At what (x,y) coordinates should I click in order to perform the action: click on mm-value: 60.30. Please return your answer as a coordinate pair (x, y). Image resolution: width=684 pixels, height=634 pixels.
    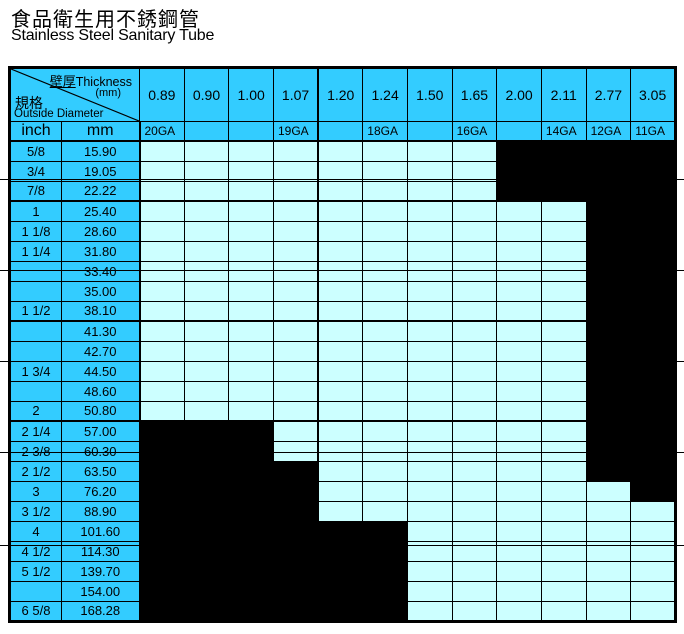
    Looking at the image, I should click on (101, 451).